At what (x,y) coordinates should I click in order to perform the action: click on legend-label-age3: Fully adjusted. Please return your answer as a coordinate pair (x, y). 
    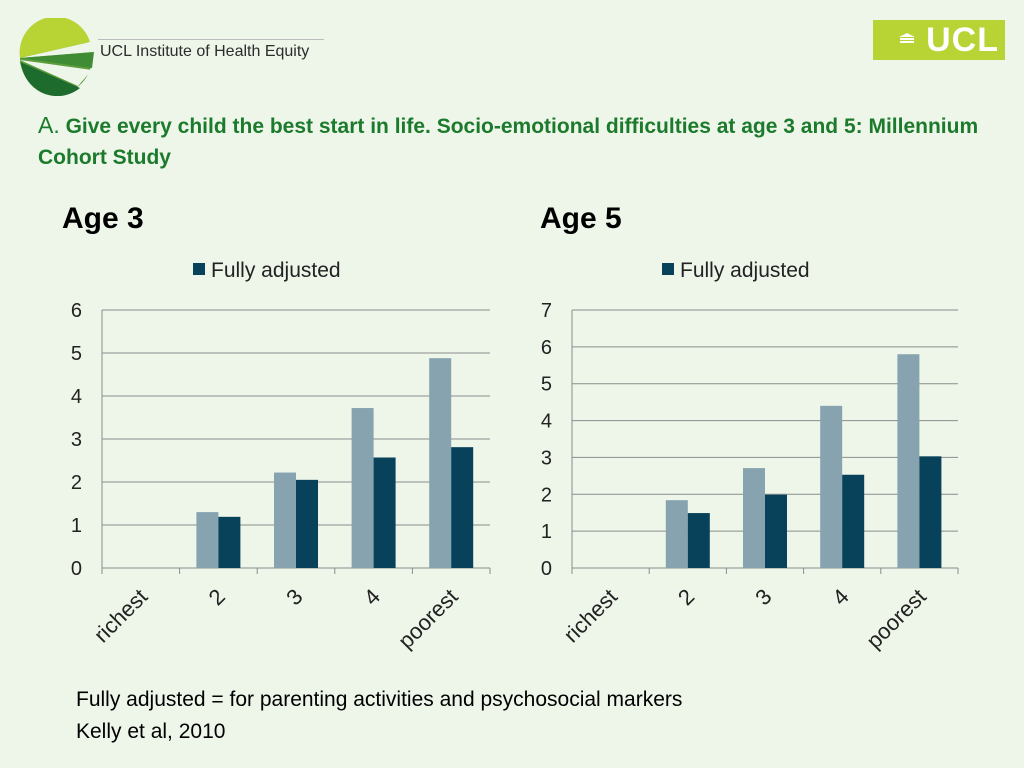
    Looking at the image, I should click on (276, 270).